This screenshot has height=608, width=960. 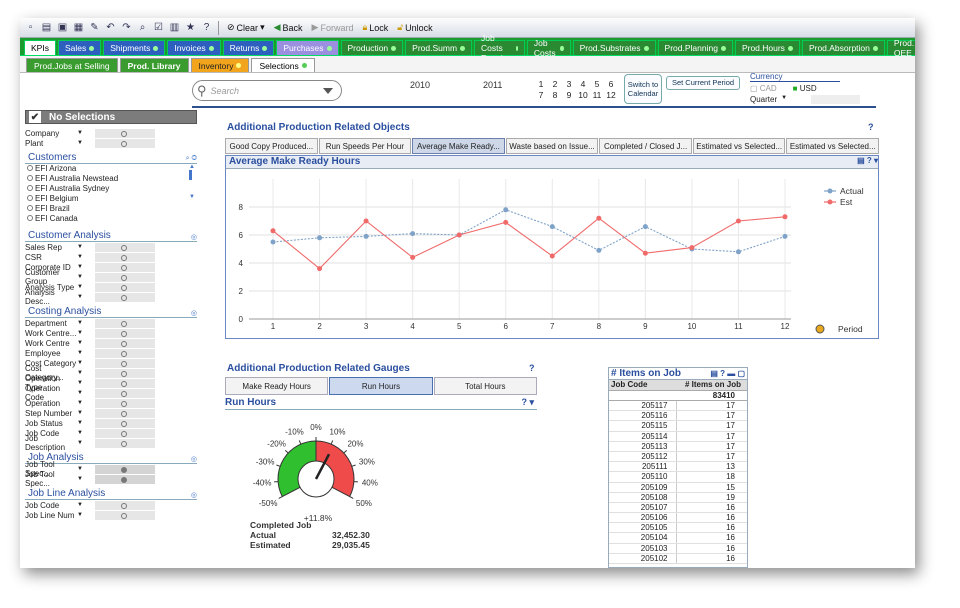 I want to click on table-row: 205112 17, so click(x=678, y=457).